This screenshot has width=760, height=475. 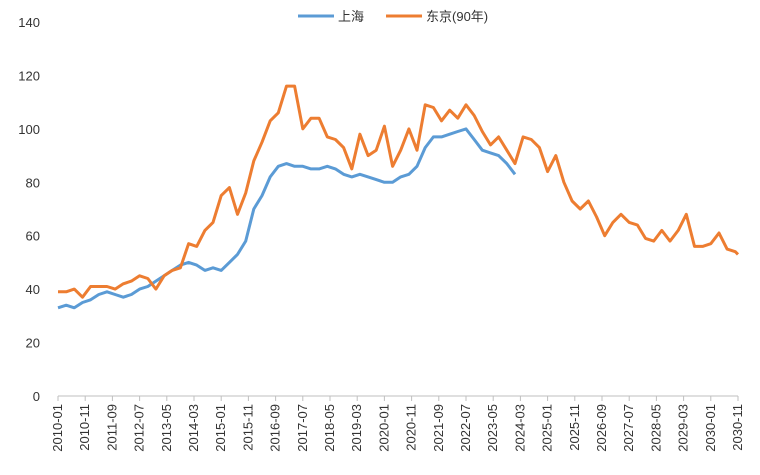 What do you see at coordinates (33, 236) in the screenshot?
I see `y-tick-label: 60` at bounding box center [33, 236].